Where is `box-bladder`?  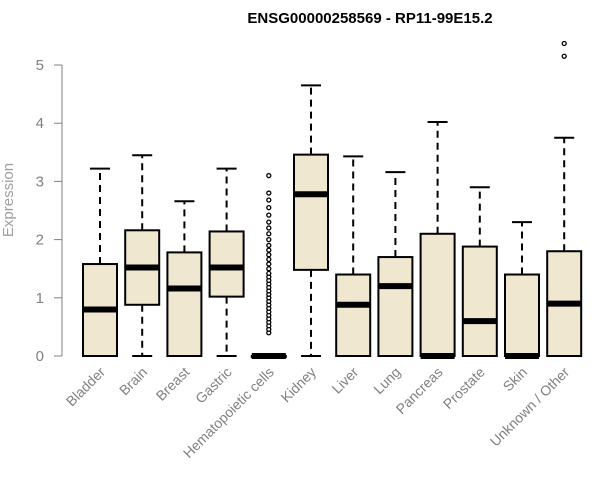
box-bladder is located at coordinates (100, 262).